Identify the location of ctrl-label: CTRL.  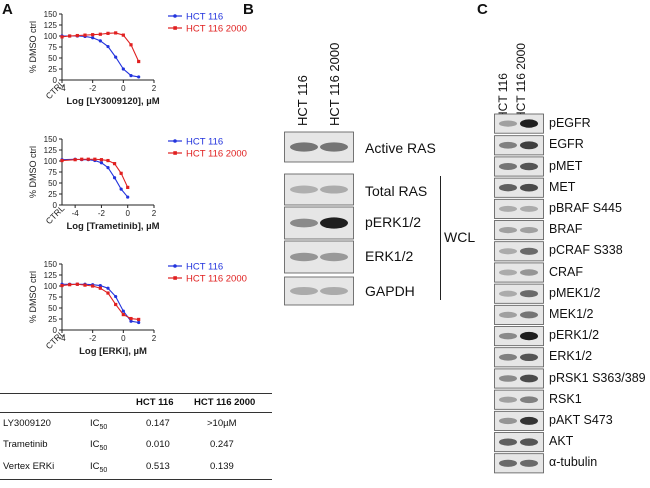
(55, 214).